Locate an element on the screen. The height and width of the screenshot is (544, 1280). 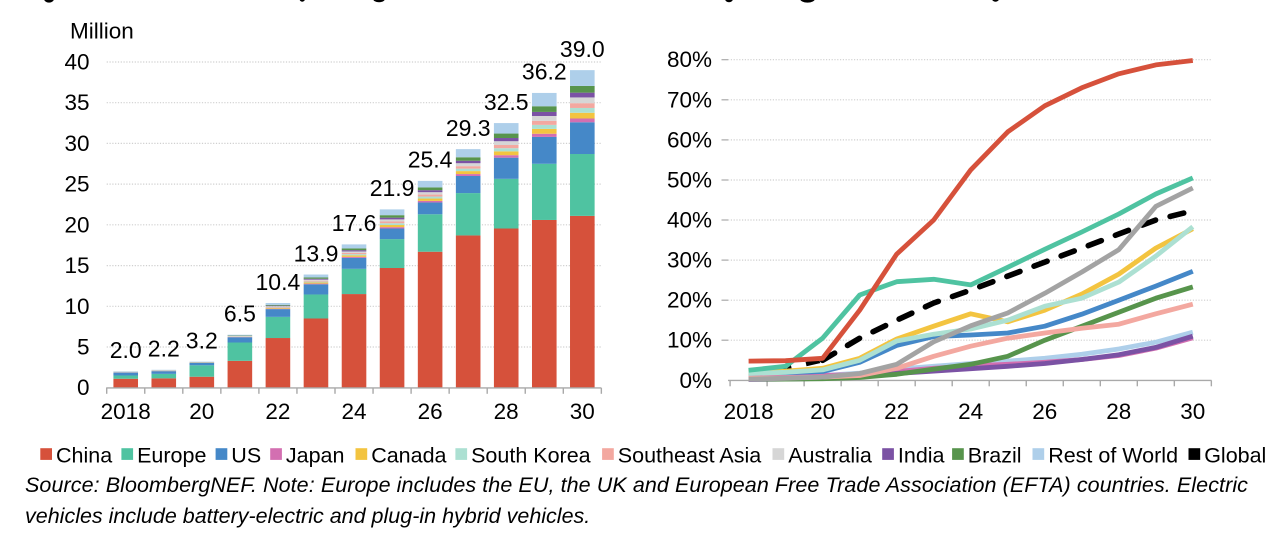
svg-text: 70% is located at coordinates (689, 99).